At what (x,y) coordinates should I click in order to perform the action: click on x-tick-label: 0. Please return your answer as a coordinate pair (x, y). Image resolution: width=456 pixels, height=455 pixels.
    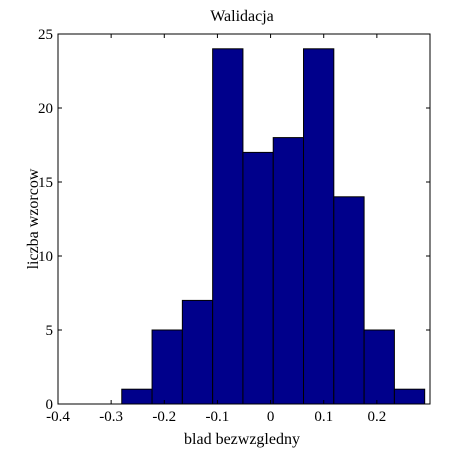
    Looking at the image, I should click on (271, 417).